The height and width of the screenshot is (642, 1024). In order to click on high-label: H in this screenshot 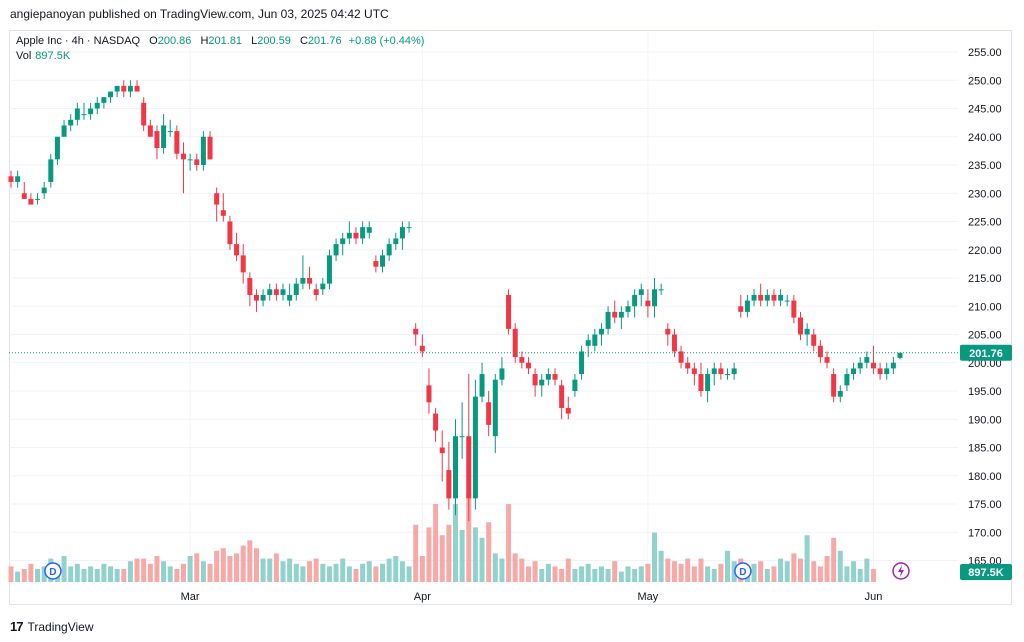, I will do `click(204, 41)`.